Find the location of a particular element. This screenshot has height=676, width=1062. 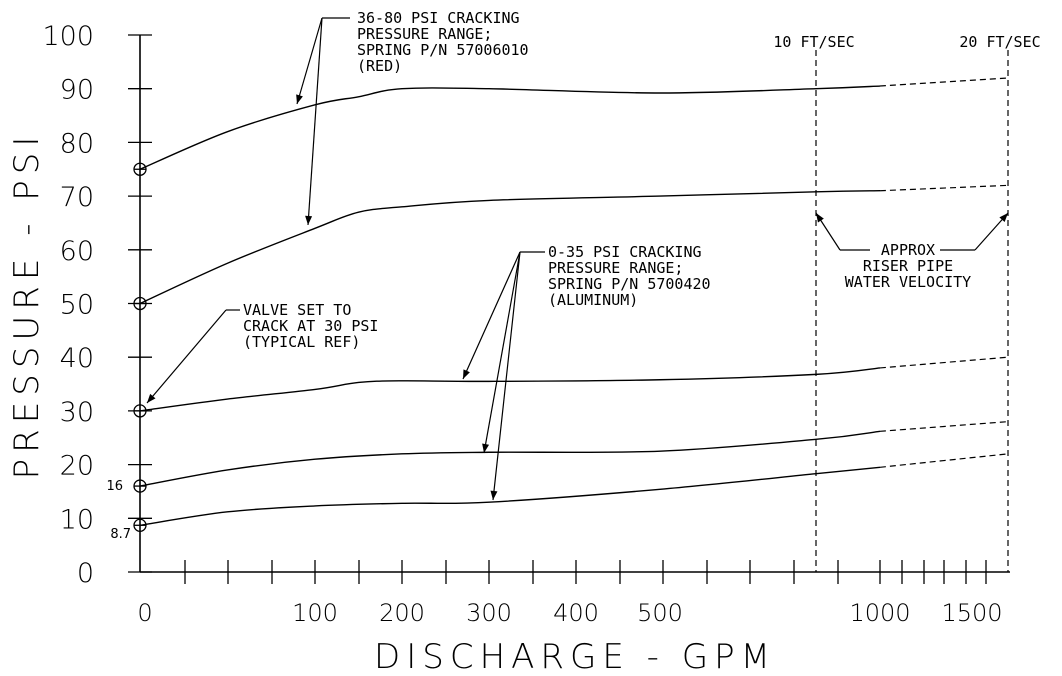

y-ticks: 0 10 20 30 40 50 60 70 80 90 100 is located at coordinates (97, 305).